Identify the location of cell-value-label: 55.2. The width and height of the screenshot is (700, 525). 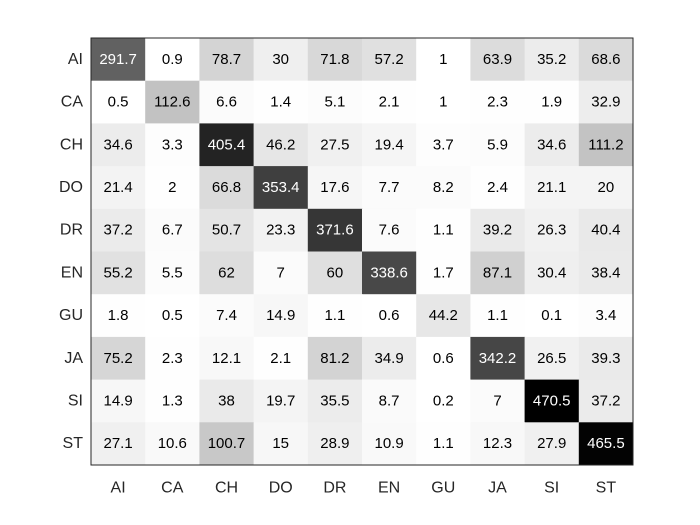
(117, 272).